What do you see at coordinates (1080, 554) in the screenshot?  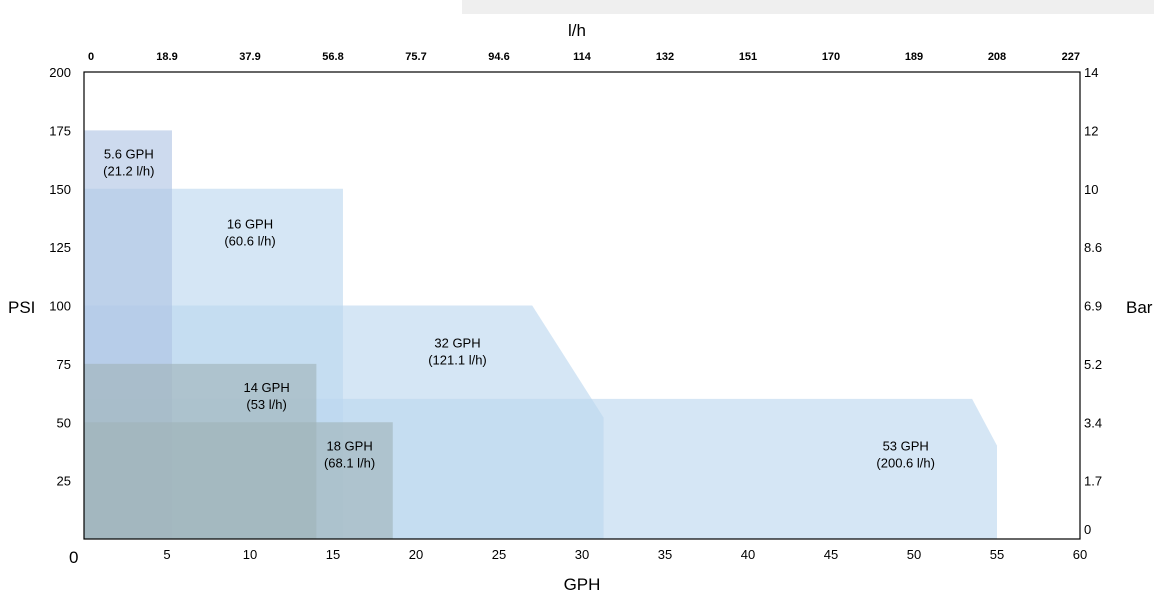 I see `x-tick-bottom: 60` at bounding box center [1080, 554].